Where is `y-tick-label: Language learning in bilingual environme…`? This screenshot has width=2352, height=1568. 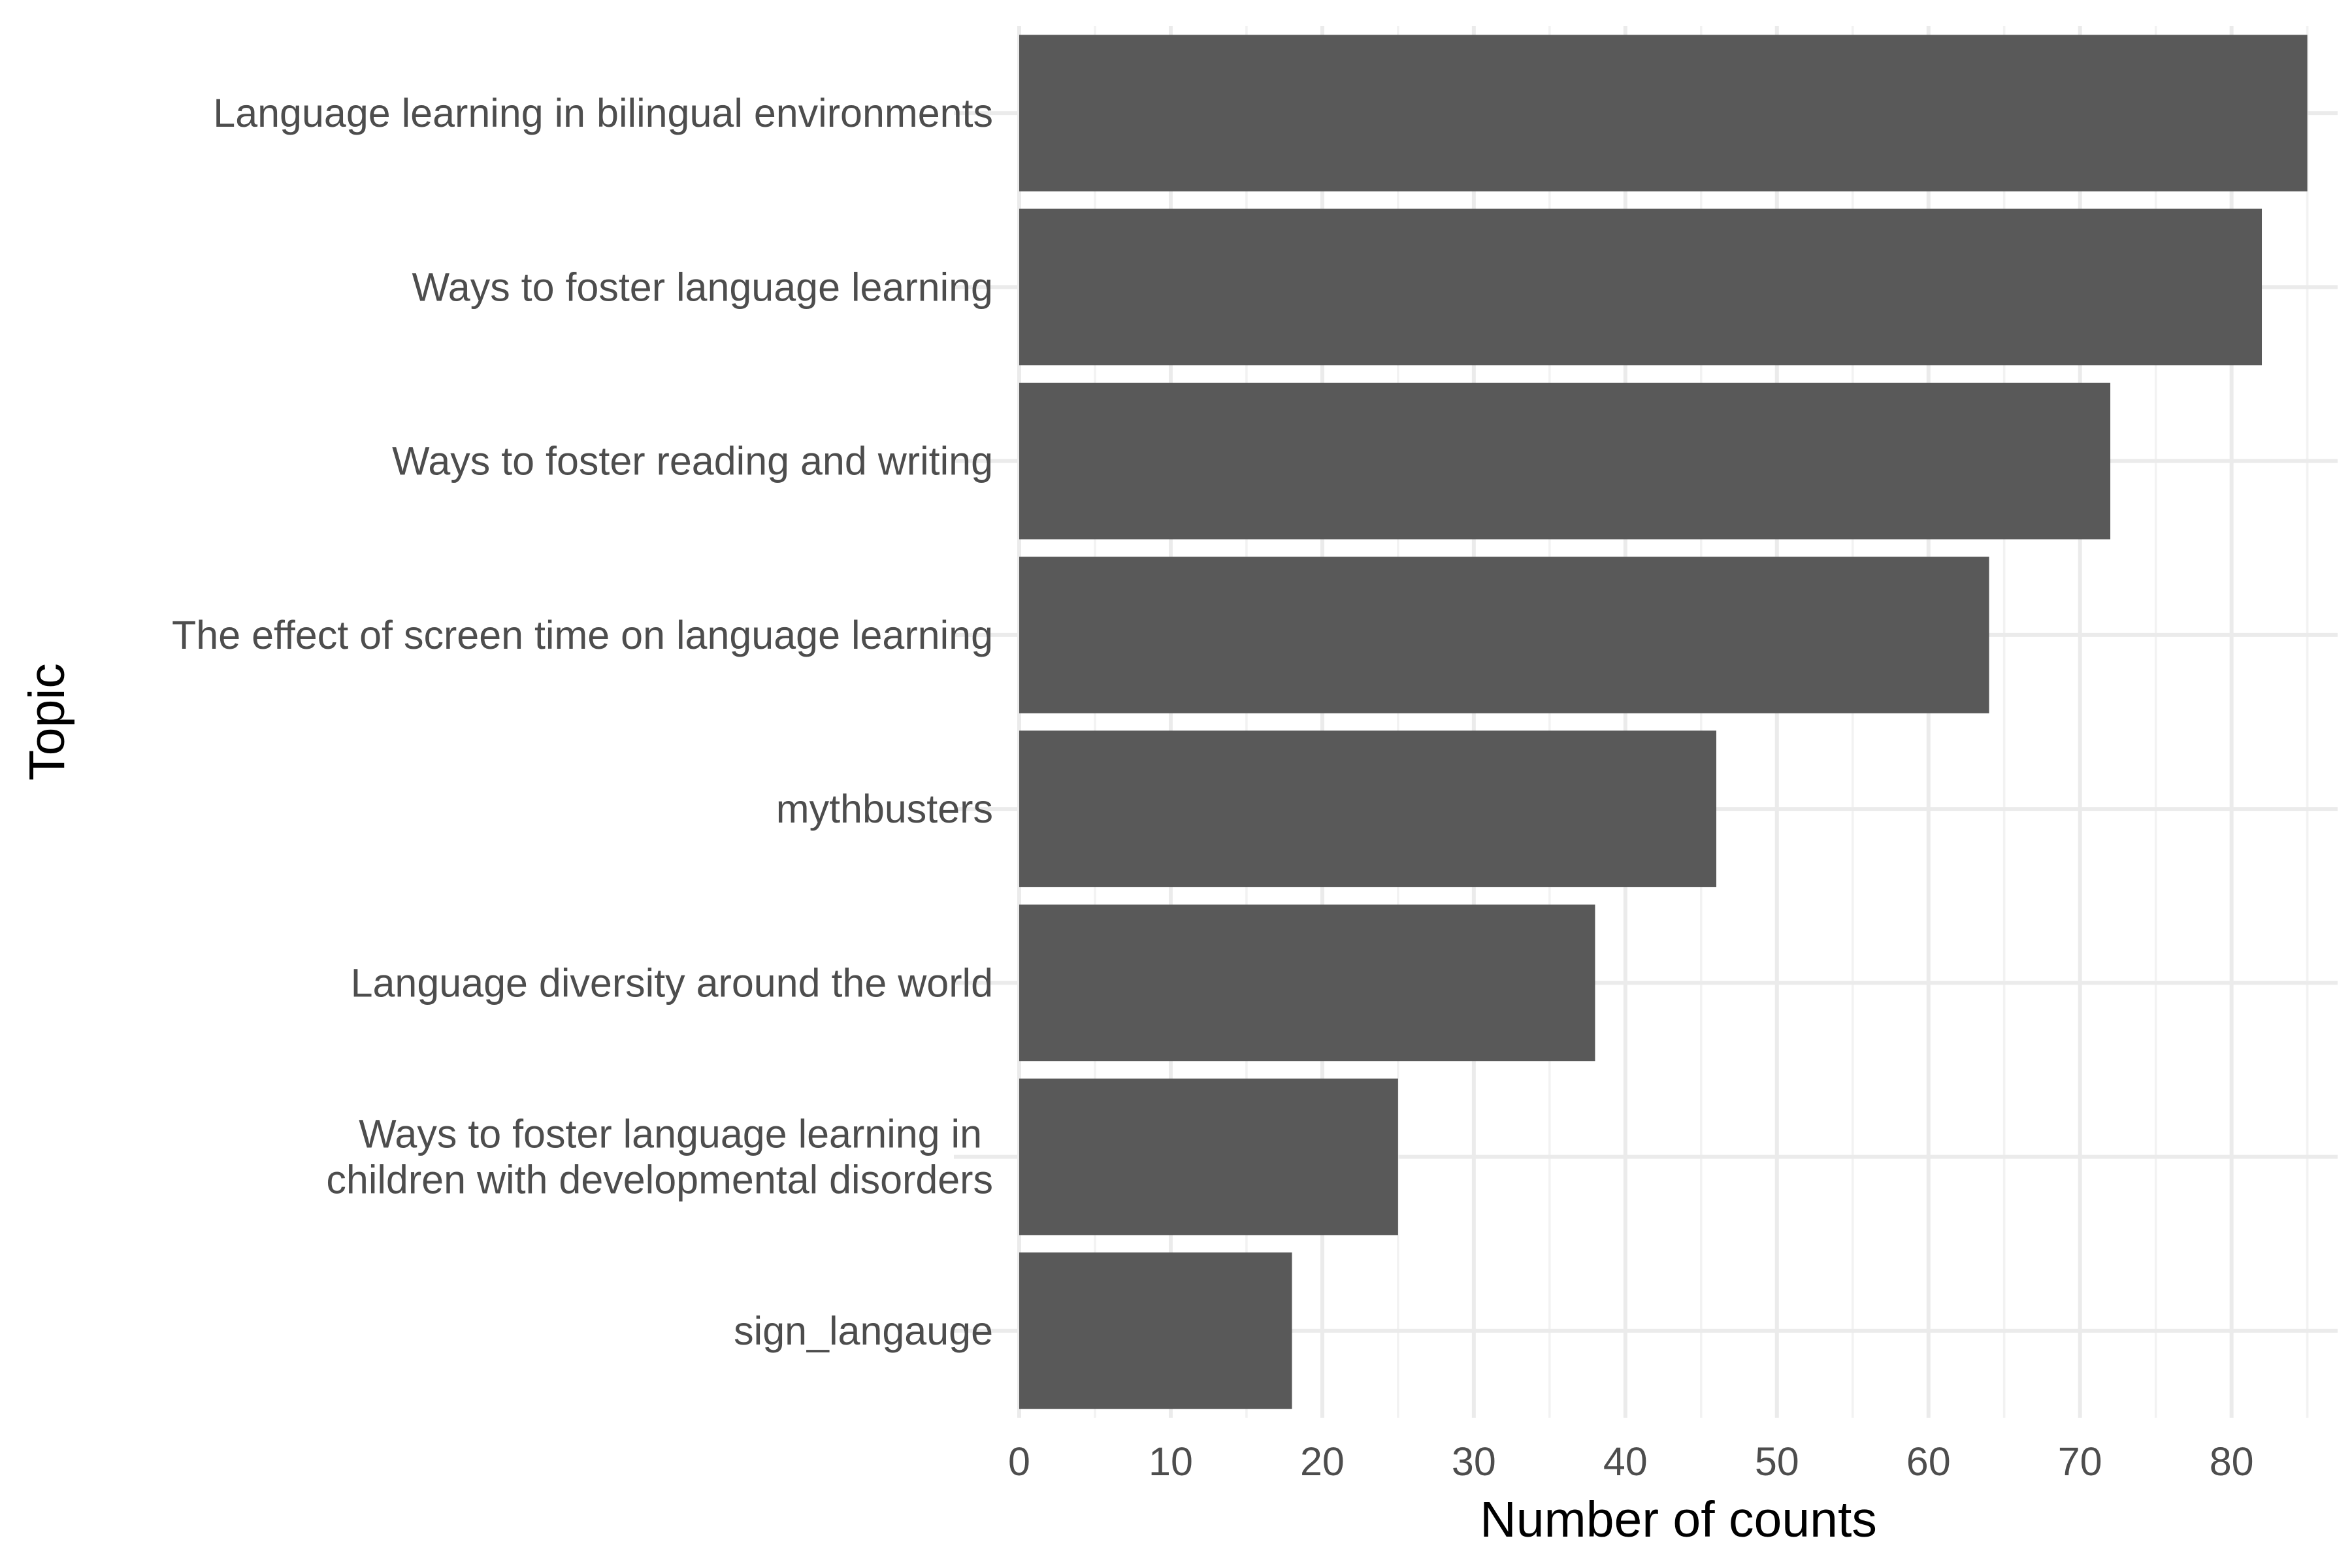 y-tick-label: Language learning in bilingual environme… is located at coordinates (603, 113).